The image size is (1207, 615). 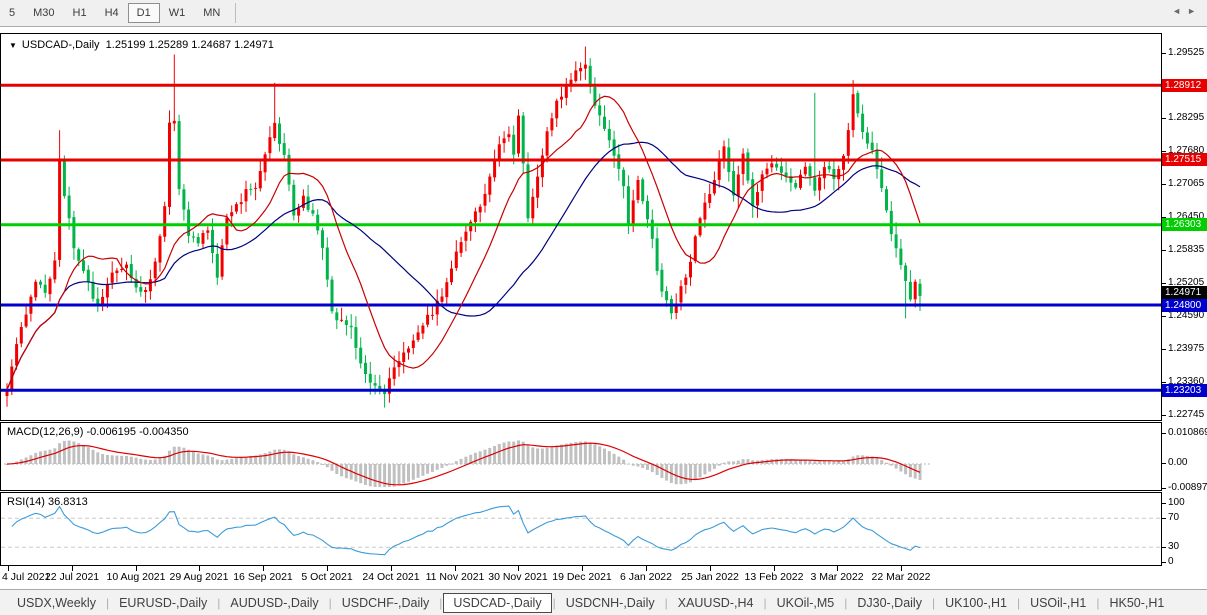 I want to click on timeframe-button-w1: W1, so click(x=177, y=13).